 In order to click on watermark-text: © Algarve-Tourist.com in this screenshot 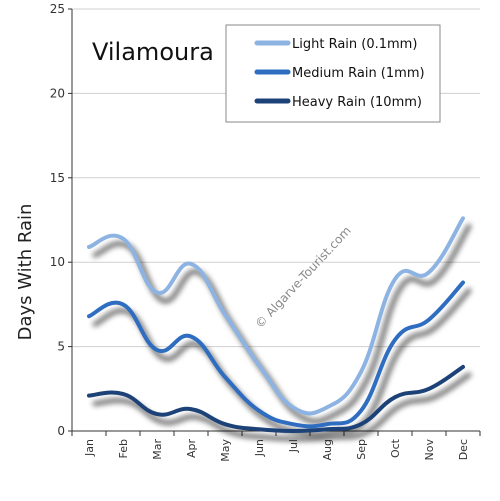, I will do `click(303, 277)`.